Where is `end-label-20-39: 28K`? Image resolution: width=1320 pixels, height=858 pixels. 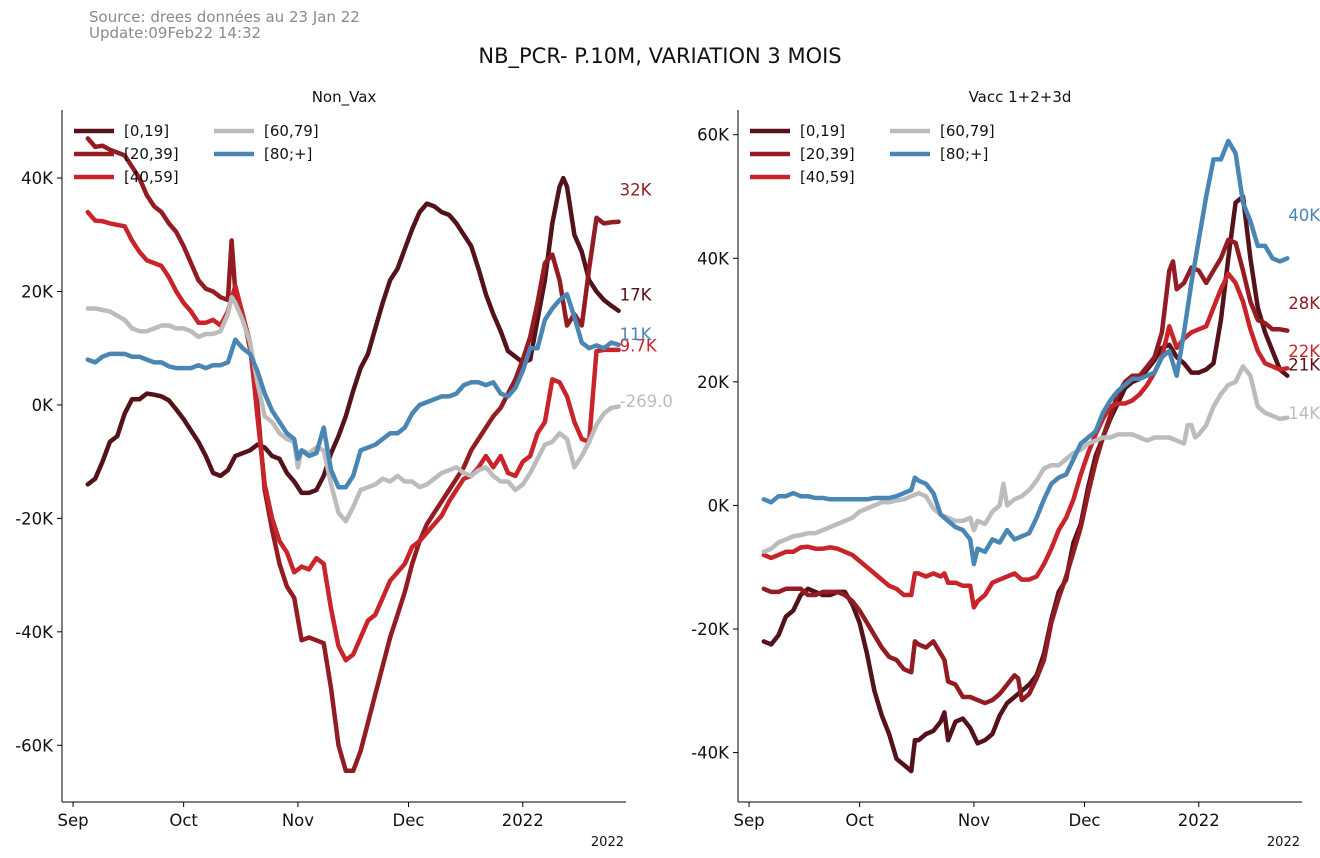 end-label-20-39: 28K is located at coordinates (1304, 303).